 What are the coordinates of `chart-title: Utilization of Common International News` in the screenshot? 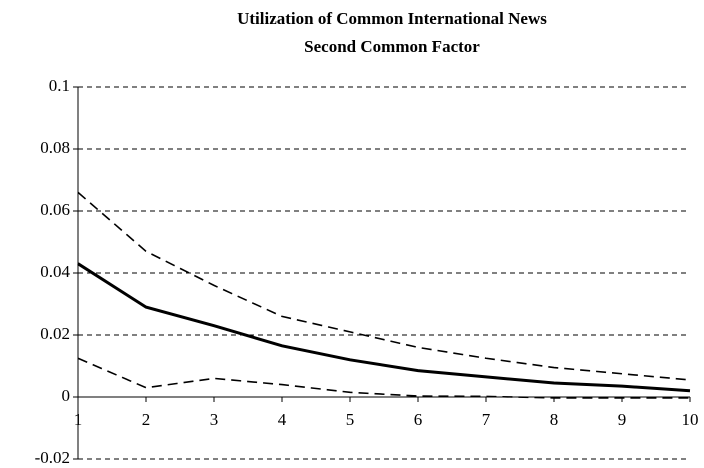 It's located at (392, 18).